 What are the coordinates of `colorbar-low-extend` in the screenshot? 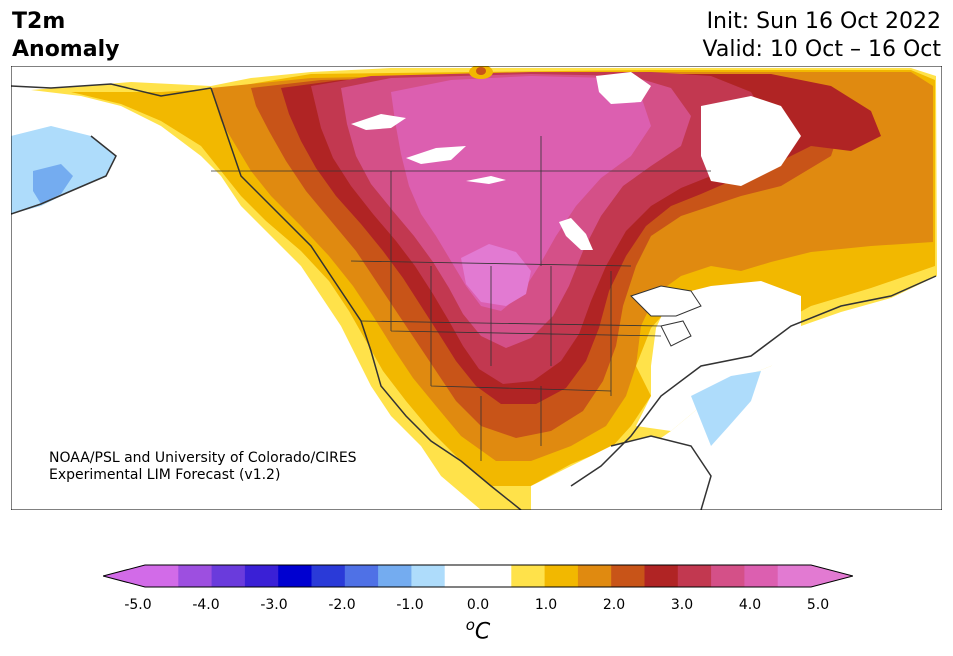 It's located at (124, 576).